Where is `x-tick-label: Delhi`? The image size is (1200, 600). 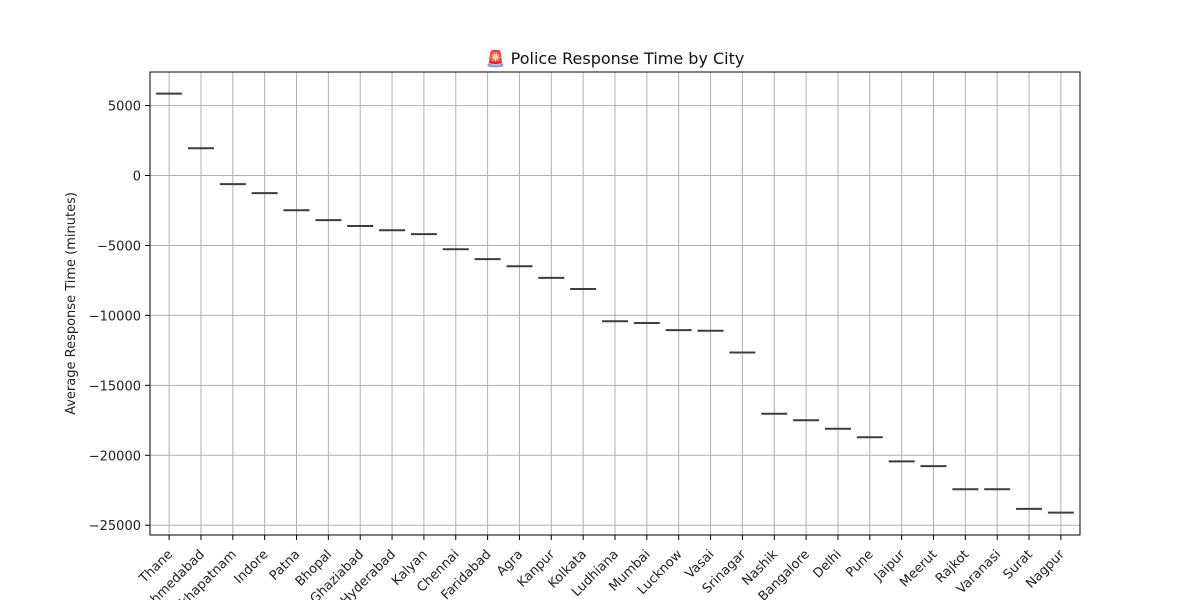 x-tick-label: Delhi is located at coordinates (827, 564).